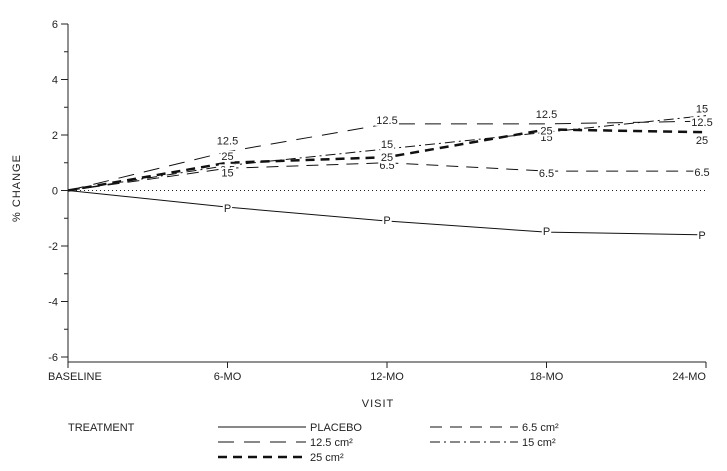  What do you see at coordinates (55, 192) in the screenshot?
I see `y-tick-label: 0` at bounding box center [55, 192].